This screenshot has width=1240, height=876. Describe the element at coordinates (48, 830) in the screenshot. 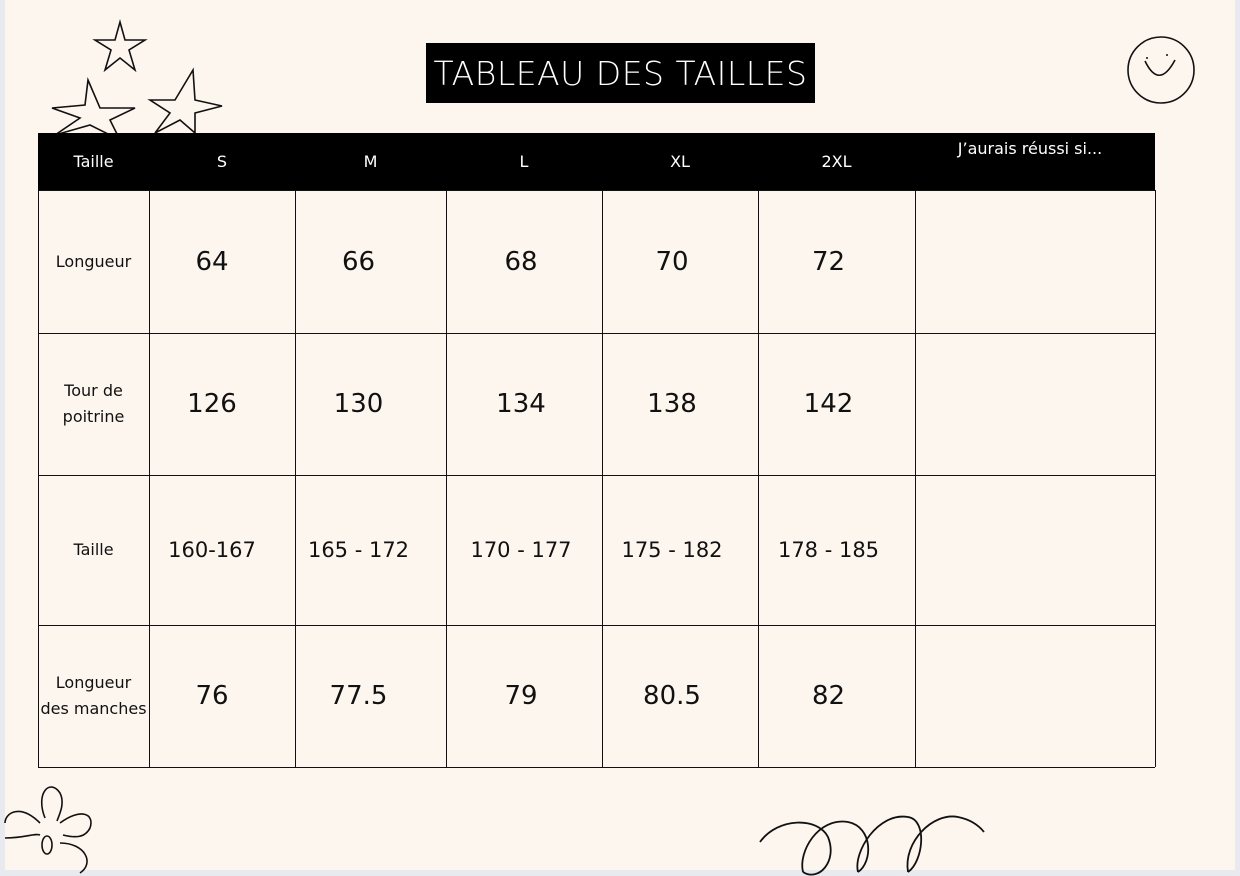

I see `flower-icon` at that location.